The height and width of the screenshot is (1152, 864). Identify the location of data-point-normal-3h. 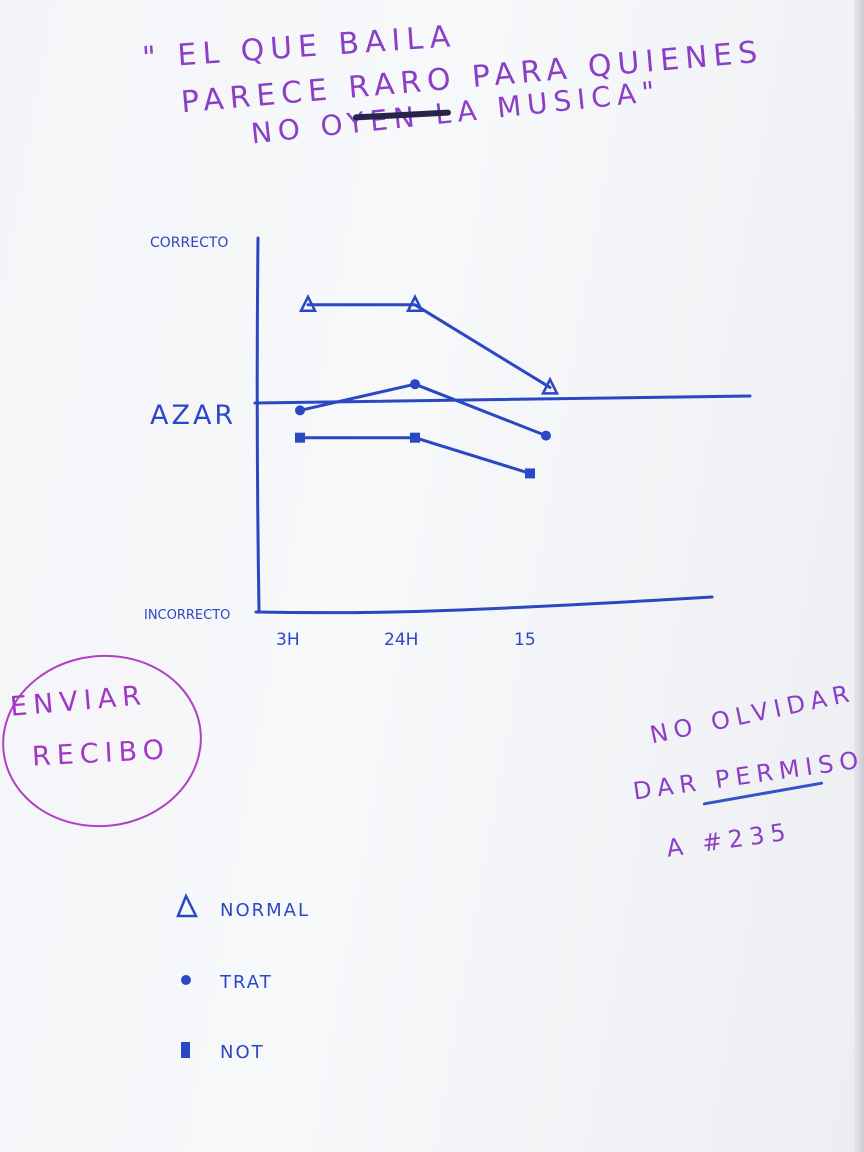
(308, 303).